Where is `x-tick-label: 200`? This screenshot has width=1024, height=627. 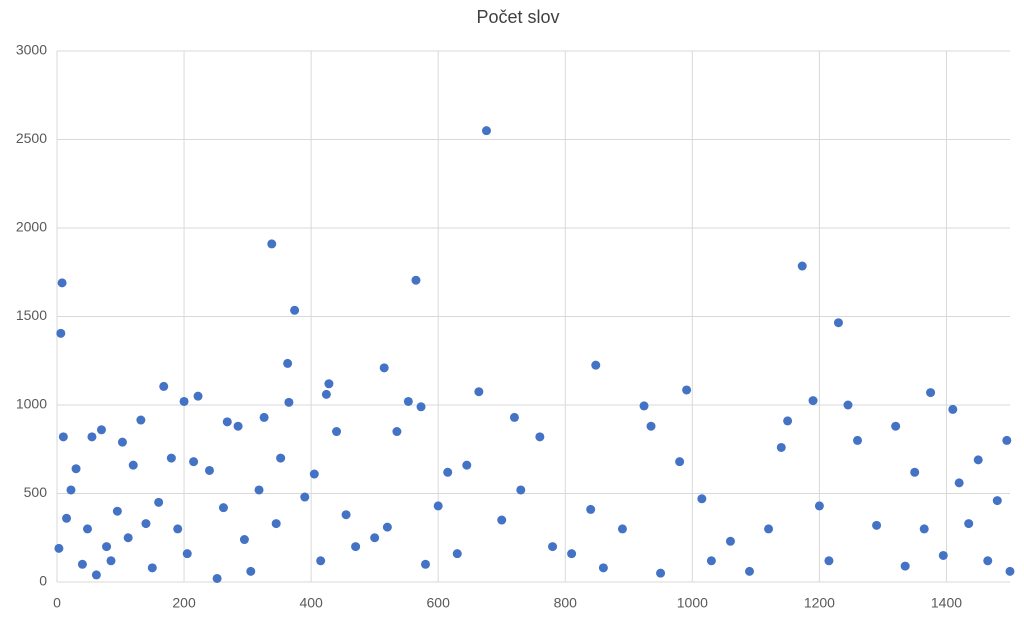 x-tick-label: 200 is located at coordinates (184, 603).